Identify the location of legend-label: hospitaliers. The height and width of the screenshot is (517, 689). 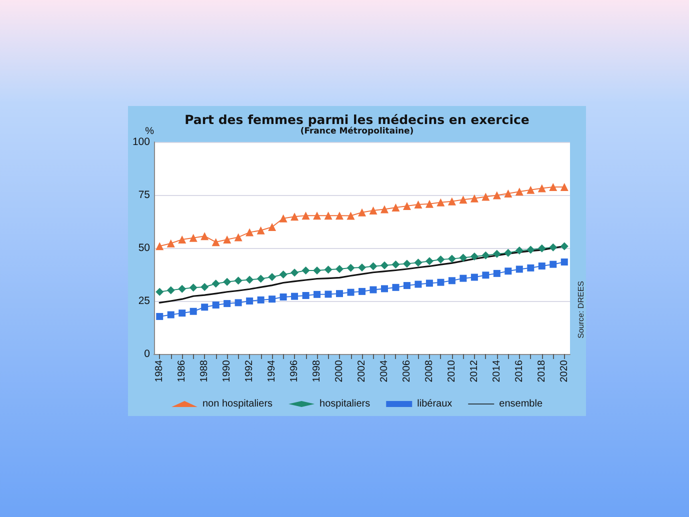
(345, 404).